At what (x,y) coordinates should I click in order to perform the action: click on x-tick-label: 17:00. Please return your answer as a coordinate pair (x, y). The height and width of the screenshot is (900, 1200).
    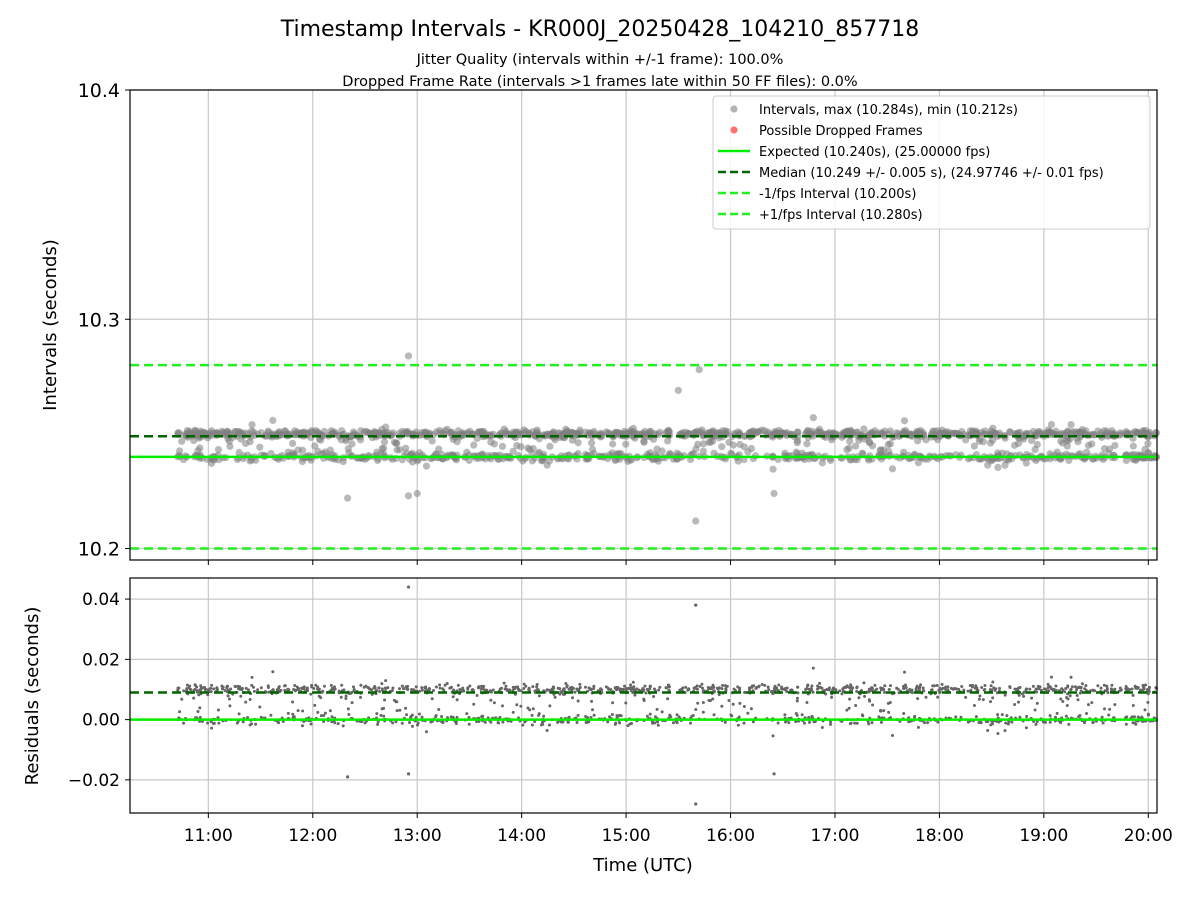
    Looking at the image, I should click on (834, 836).